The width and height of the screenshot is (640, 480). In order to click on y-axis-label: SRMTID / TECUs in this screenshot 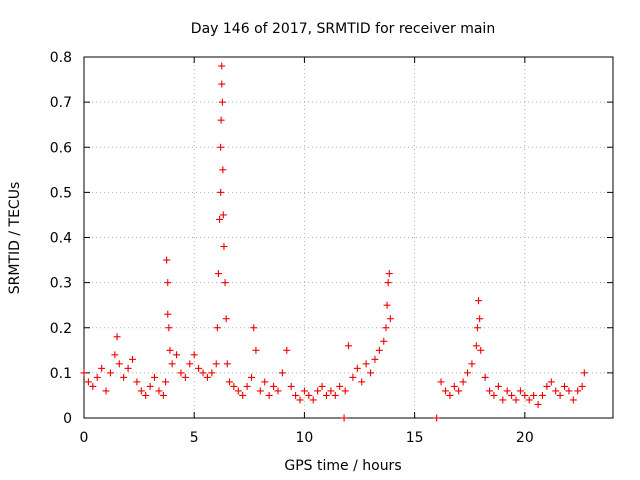, I will do `click(15, 238)`.